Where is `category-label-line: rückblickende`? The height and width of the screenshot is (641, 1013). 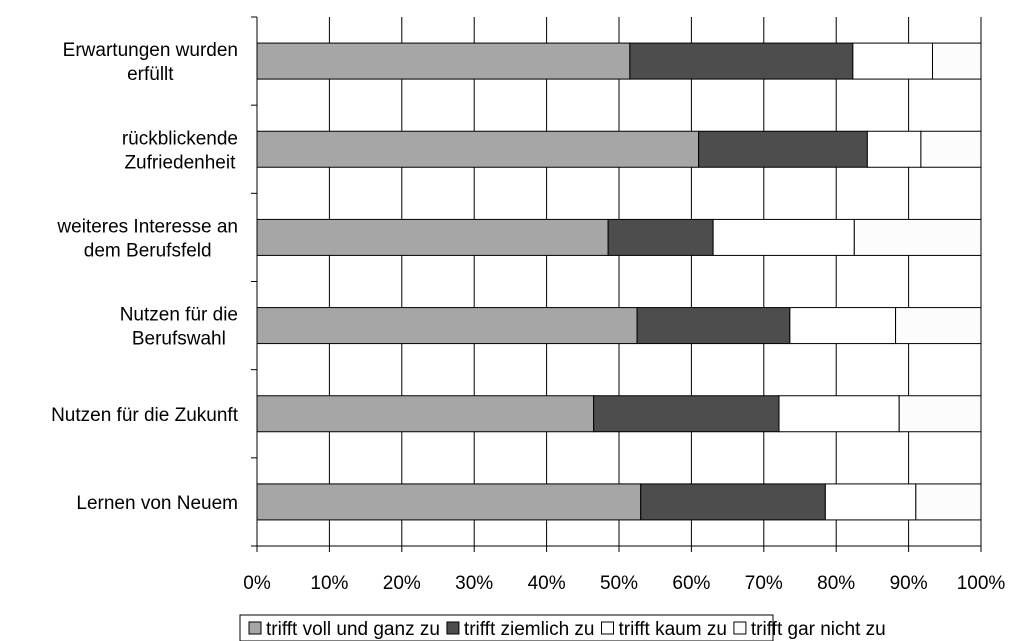
category-label-line: rückblickende is located at coordinates (180, 138).